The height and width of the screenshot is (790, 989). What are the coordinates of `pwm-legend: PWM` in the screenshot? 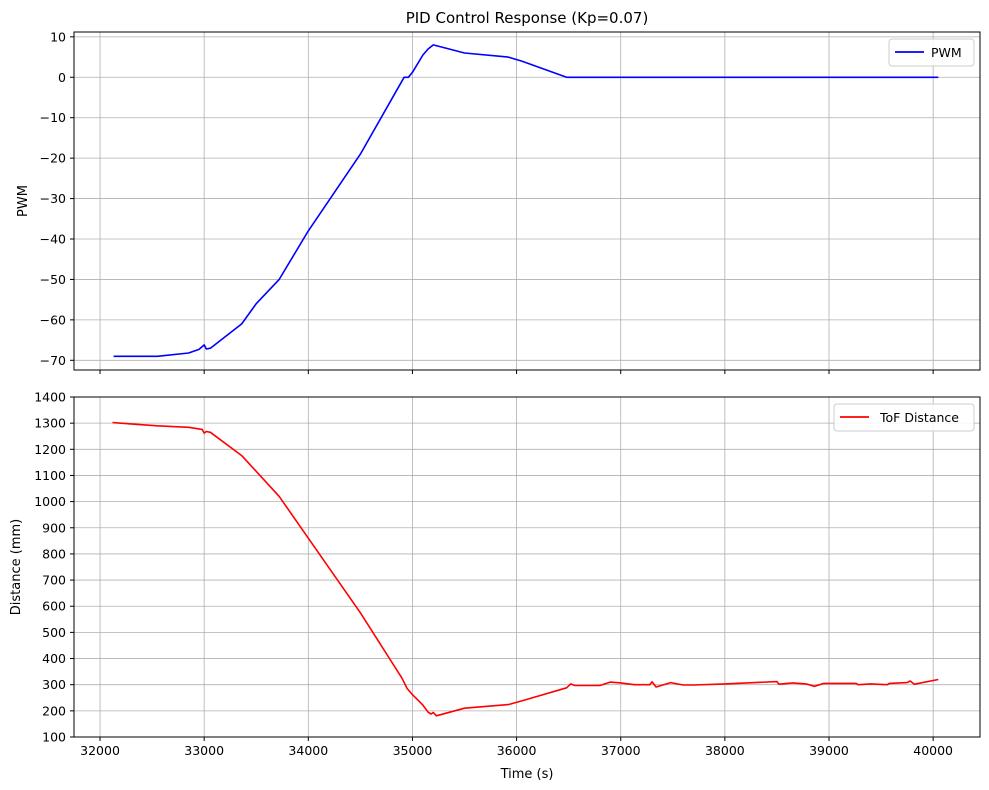 It's located at (931, 52).